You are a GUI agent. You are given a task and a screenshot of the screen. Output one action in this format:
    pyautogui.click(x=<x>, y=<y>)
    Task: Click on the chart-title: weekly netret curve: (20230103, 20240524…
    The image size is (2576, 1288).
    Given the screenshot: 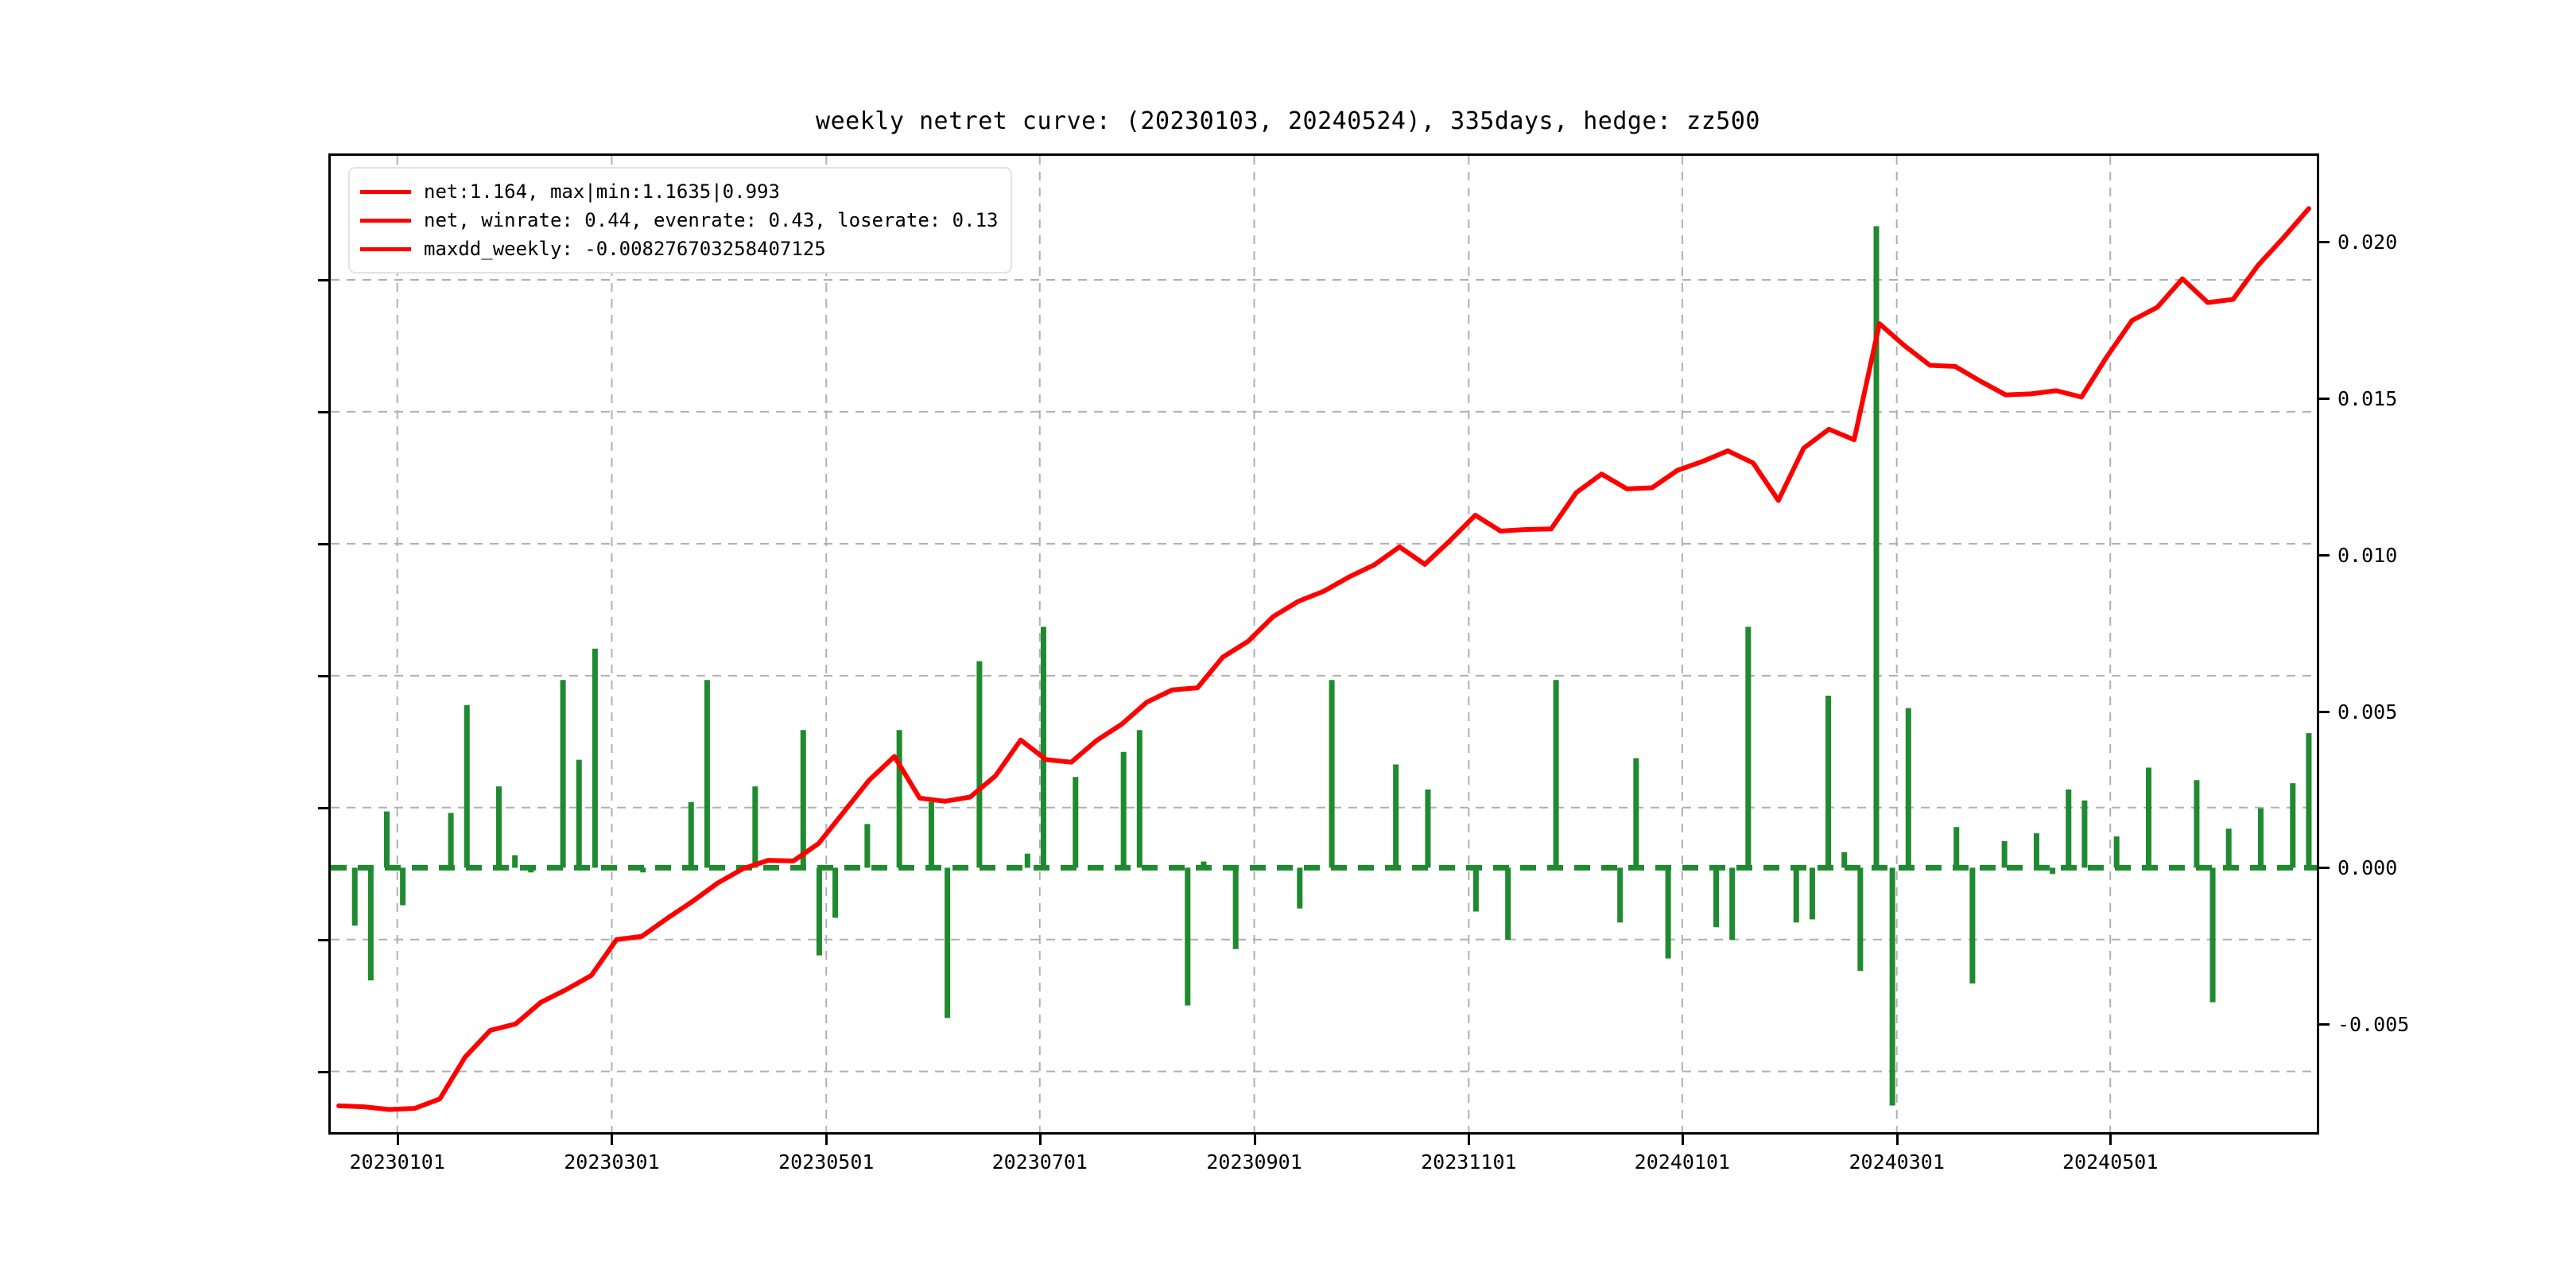 What is the action you would take?
    pyautogui.click(x=1288, y=121)
    